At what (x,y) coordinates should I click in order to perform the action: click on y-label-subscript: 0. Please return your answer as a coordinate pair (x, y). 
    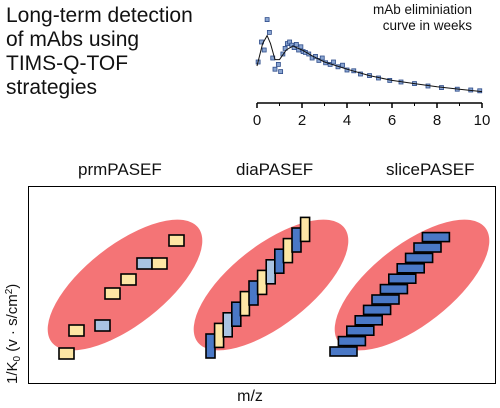
    Looking at the image, I should click on (17, 358).